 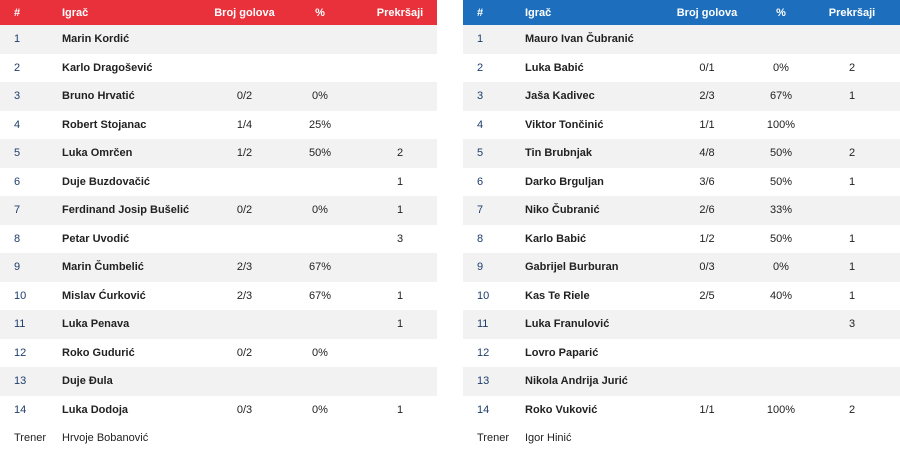 What do you see at coordinates (320, 124) in the screenshot?
I see `player-percent: 25%` at bounding box center [320, 124].